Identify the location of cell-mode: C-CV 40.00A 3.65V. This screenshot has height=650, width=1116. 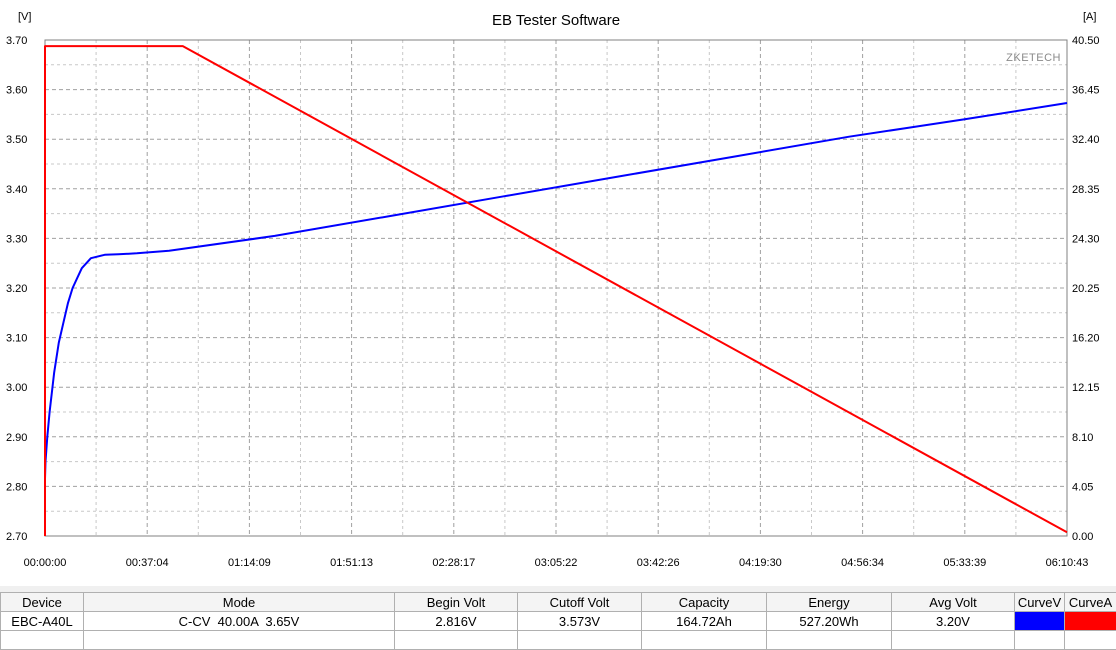
(239, 621).